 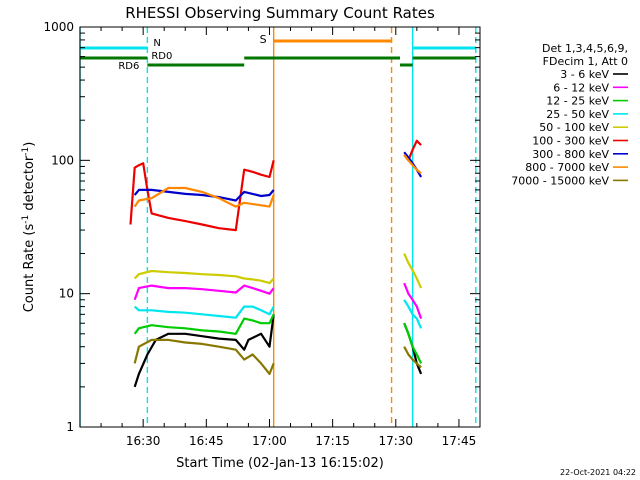 What do you see at coordinates (570, 141) in the screenshot?
I see `legend-label: 100 - 300 keV` at bounding box center [570, 141].